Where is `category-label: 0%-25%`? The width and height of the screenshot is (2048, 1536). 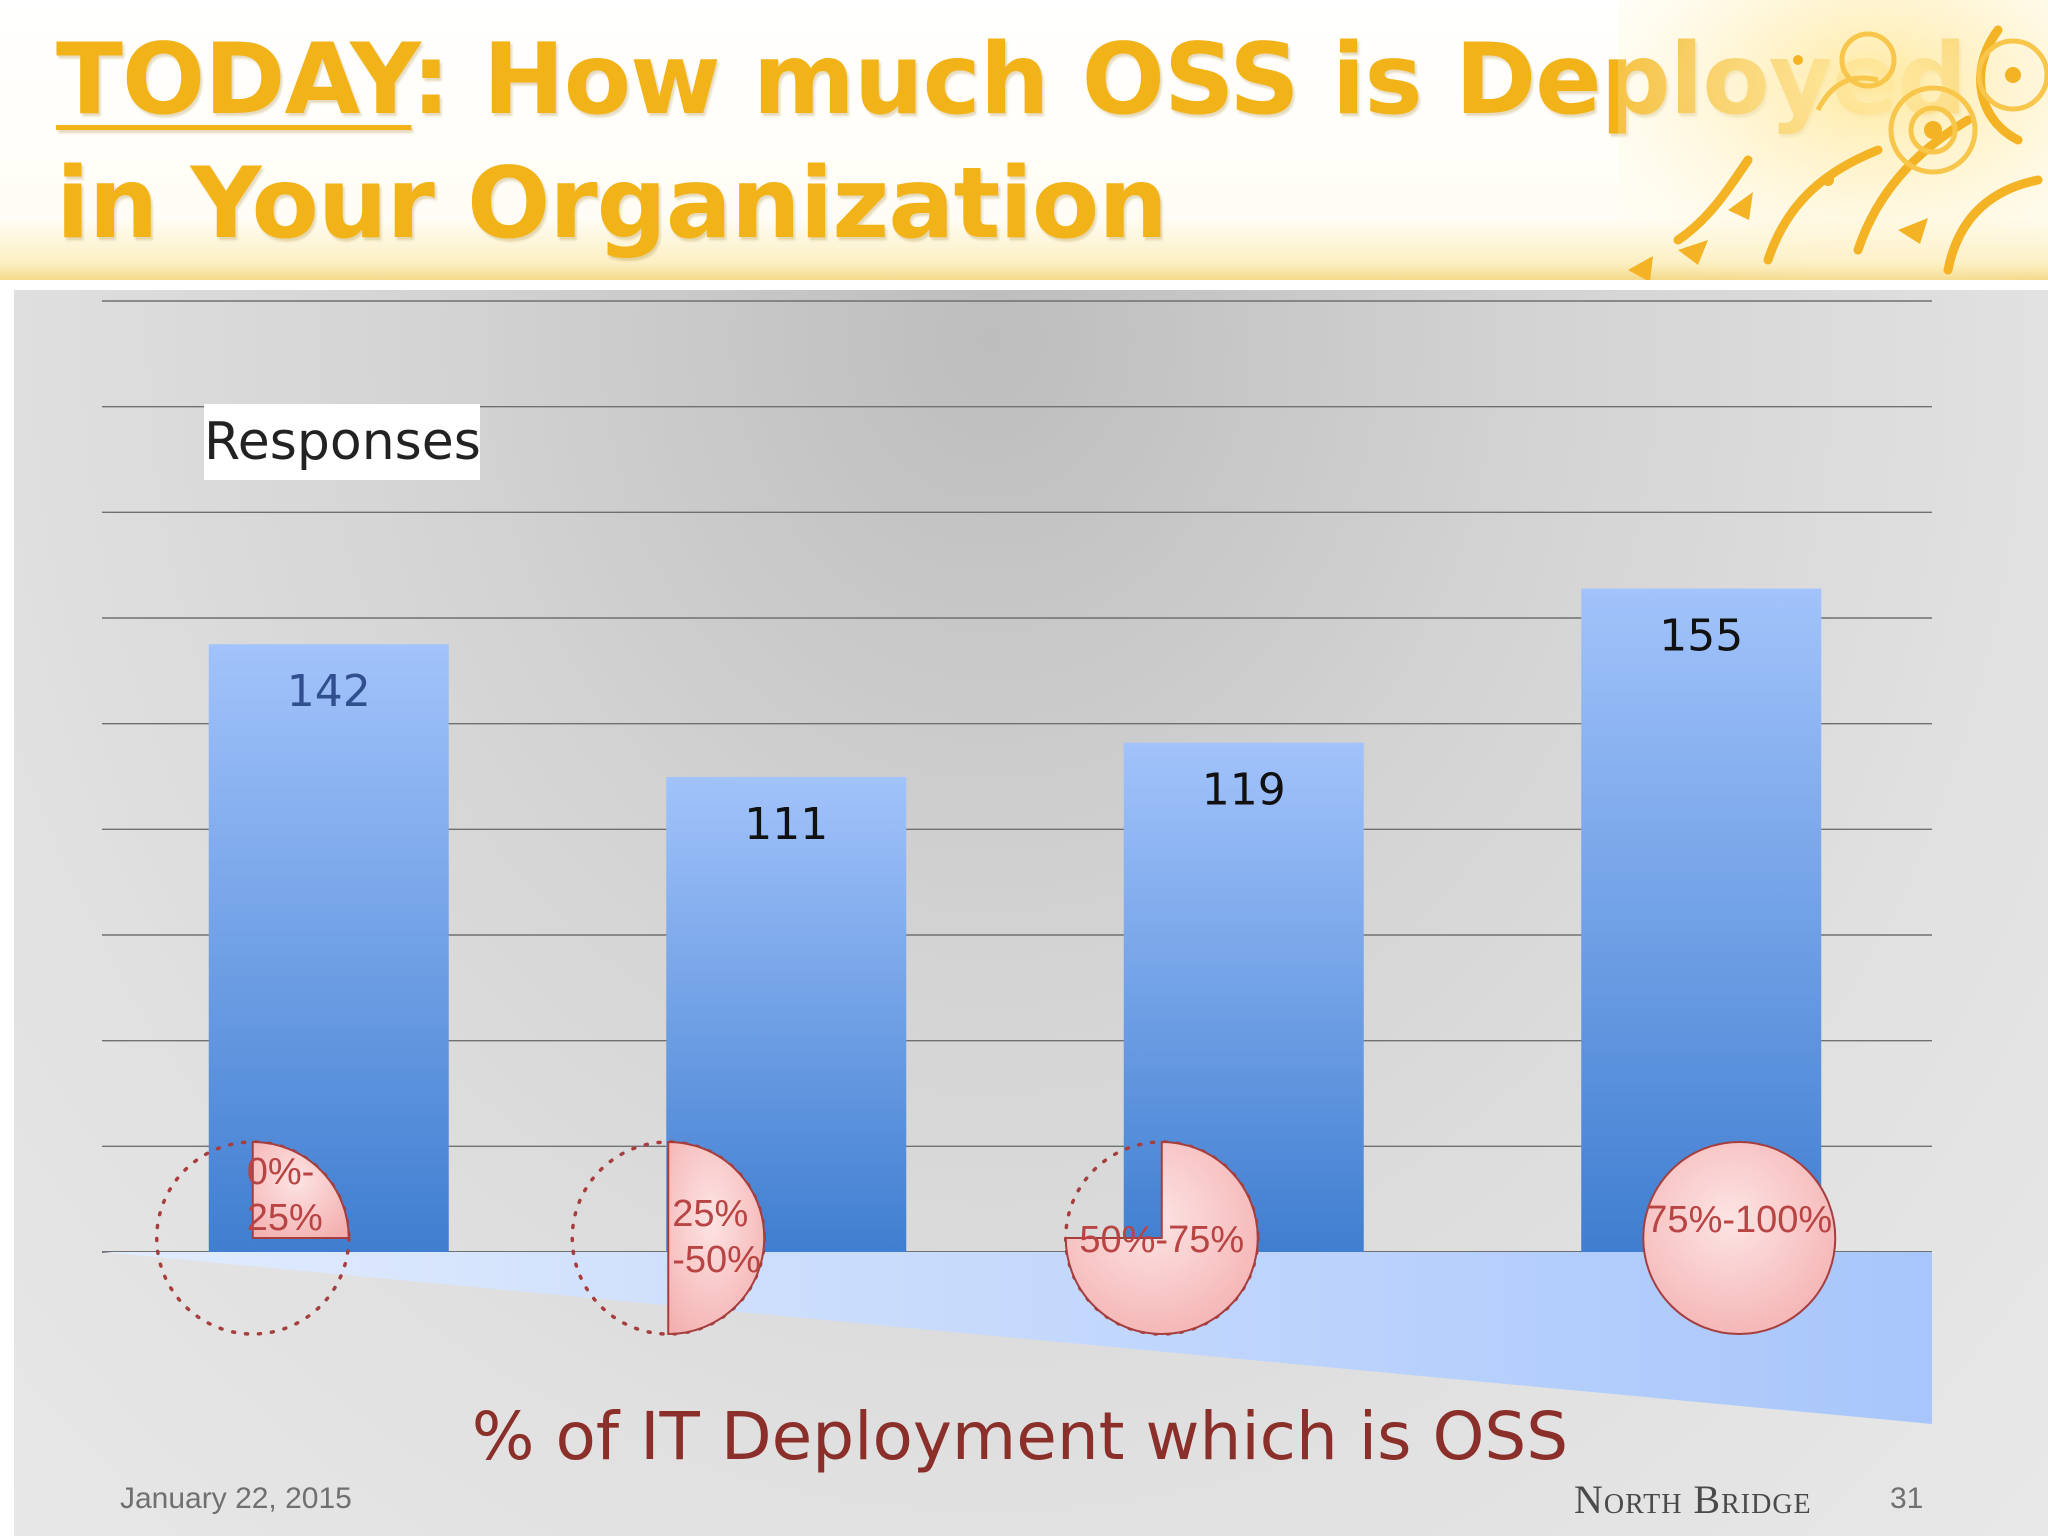 category-label: 0%-25% is located at coordinates (285, 1195).